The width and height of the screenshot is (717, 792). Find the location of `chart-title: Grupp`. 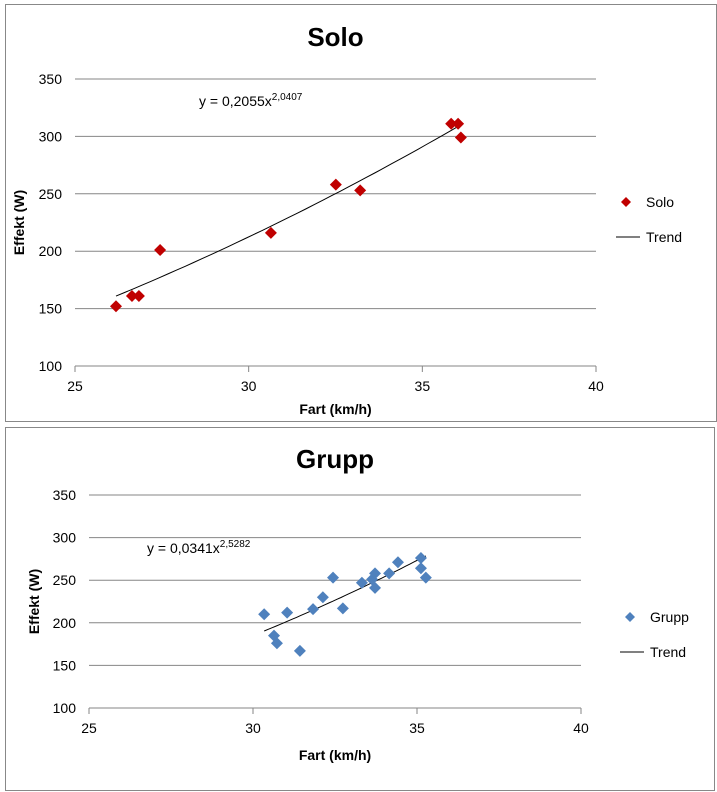

chart-title: Grupp is located at coordinates (335, 459).